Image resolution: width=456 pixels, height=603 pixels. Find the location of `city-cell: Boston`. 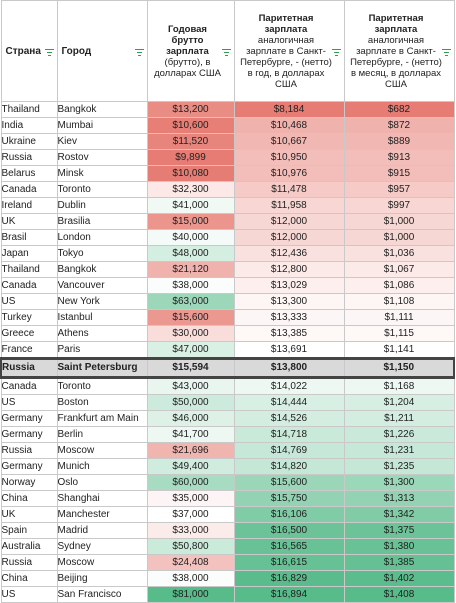

city-cell: Boston is located at coordinates (102, 402).